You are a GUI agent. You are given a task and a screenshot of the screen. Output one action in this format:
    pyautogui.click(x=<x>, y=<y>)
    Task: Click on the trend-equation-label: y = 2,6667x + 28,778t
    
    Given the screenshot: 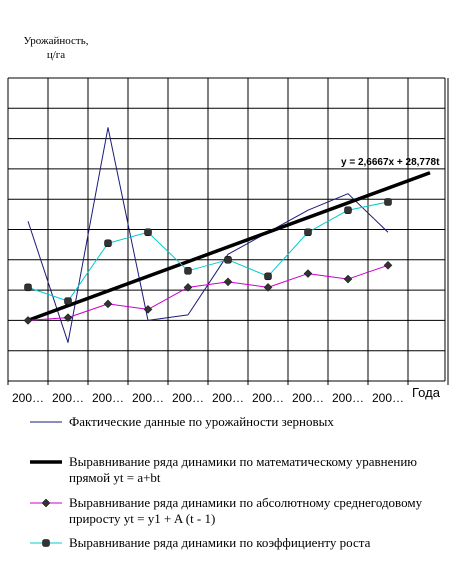 What is the action you would take?
    pyautogui.click(x=390, y=162)
    